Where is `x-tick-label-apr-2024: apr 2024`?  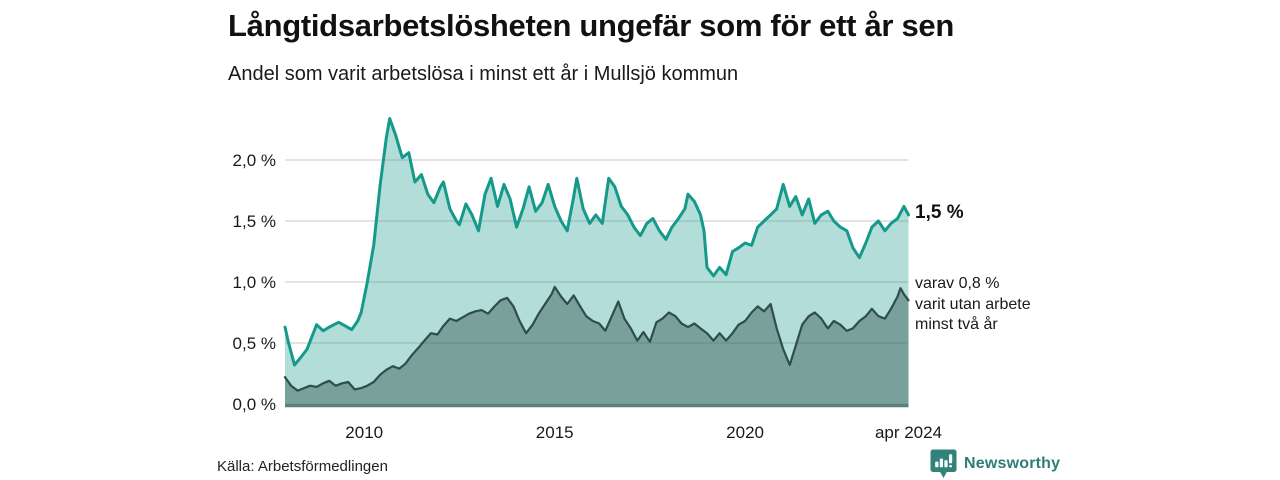
x-tick-label-apr-2024: apr 2024 is located at coordinates (908, 432).